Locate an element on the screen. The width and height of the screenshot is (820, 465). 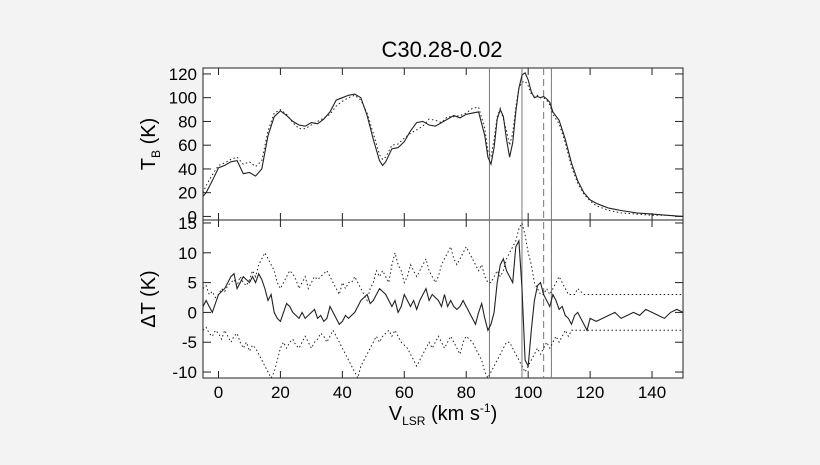
bottom-series-2-dotted is located at coordinates (442, 261).